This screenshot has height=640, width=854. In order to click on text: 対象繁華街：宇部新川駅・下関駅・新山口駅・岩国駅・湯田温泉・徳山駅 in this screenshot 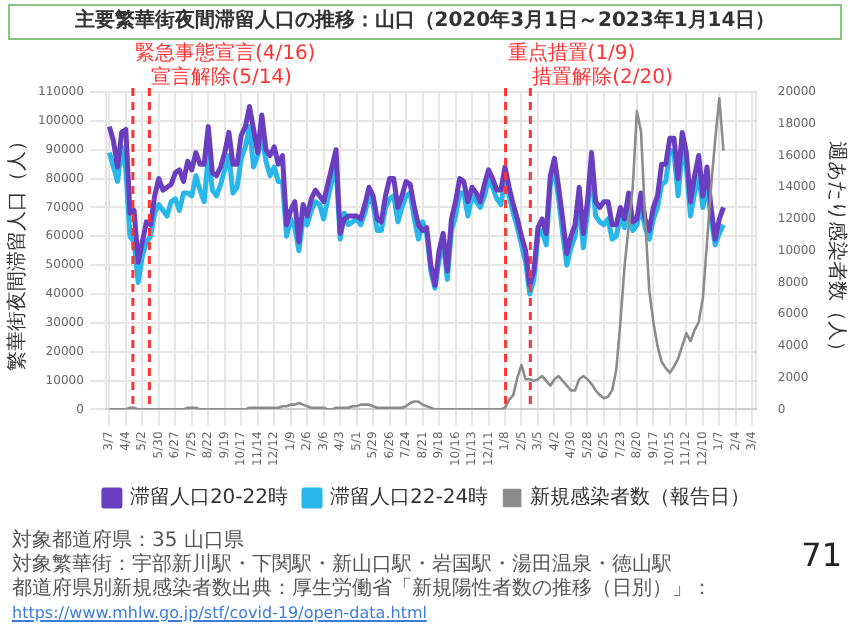, I will do `click(343, 565)`.